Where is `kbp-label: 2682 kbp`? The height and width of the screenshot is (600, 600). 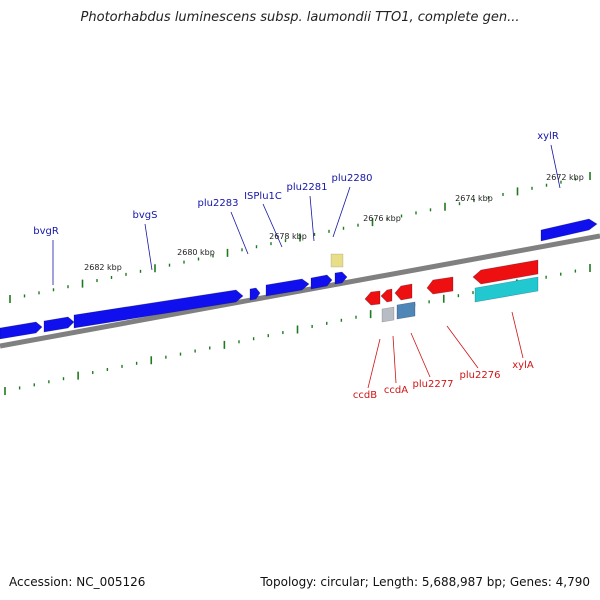 kbp-label: 2682 kbp is located at coordinates (103, 267).